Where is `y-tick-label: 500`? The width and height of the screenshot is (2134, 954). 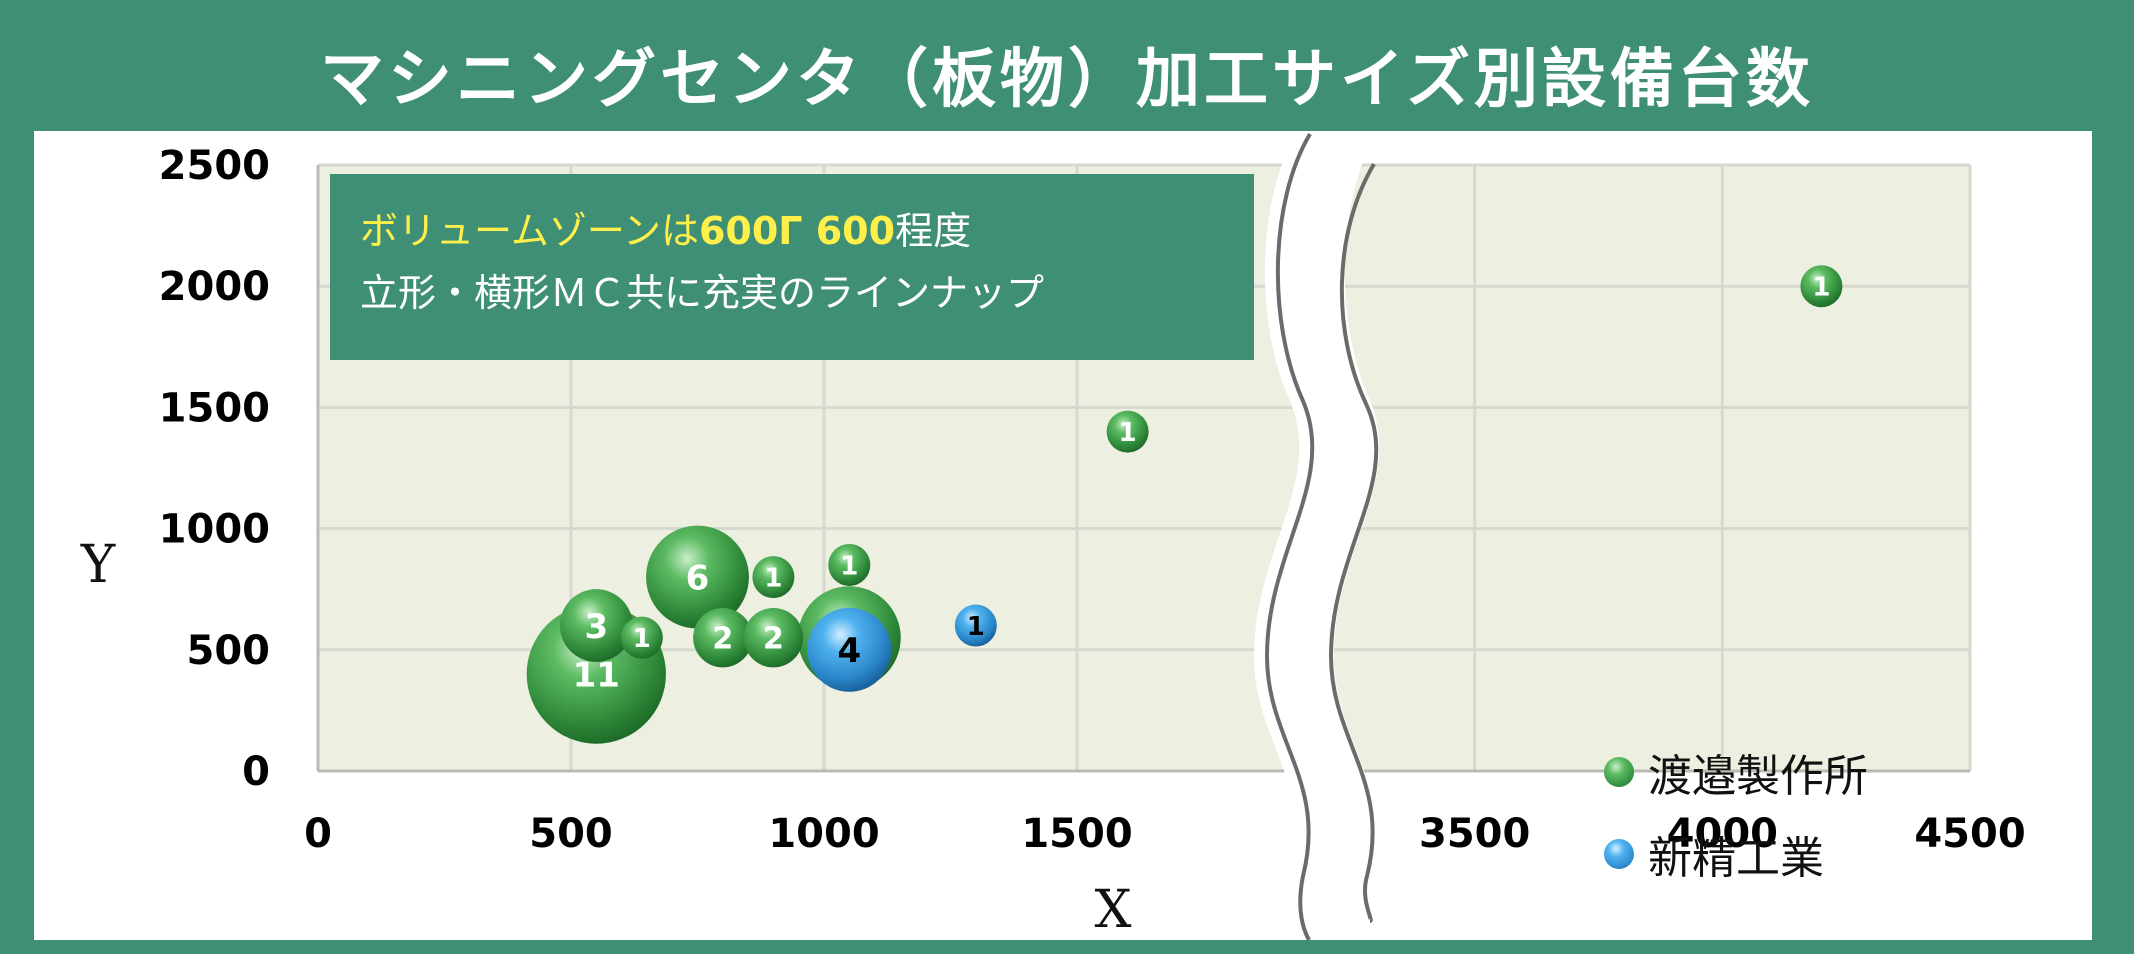
y-tick-label: 500 is located at coordinates (229, 651).